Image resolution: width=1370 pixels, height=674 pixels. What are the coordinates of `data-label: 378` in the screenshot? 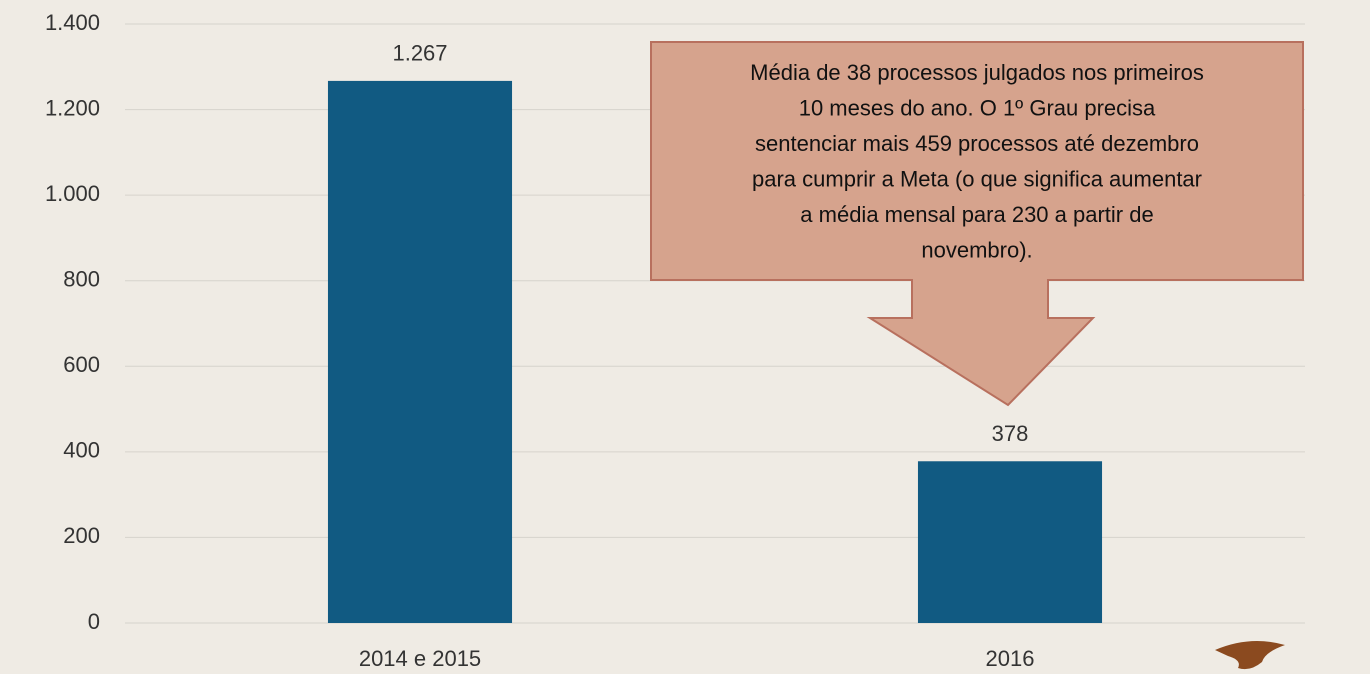 It's located at (1010, 433).